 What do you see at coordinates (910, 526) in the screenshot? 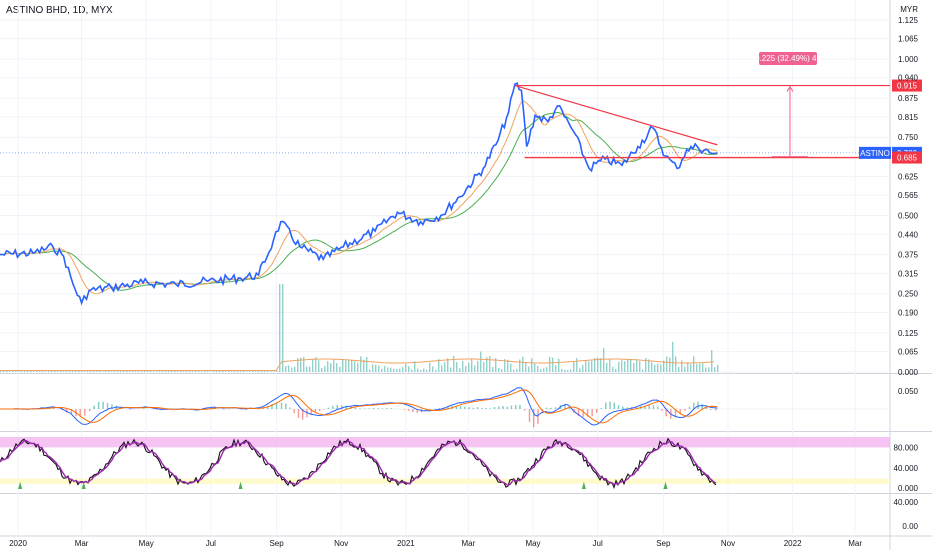
I see `extra-pane-tick-label: 0.00` at bounding box center [910, 526].